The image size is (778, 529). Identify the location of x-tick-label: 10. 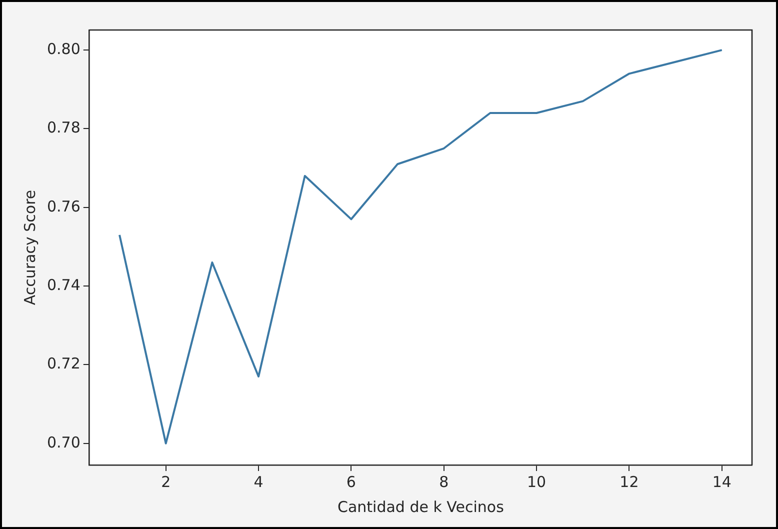
(536, 481).